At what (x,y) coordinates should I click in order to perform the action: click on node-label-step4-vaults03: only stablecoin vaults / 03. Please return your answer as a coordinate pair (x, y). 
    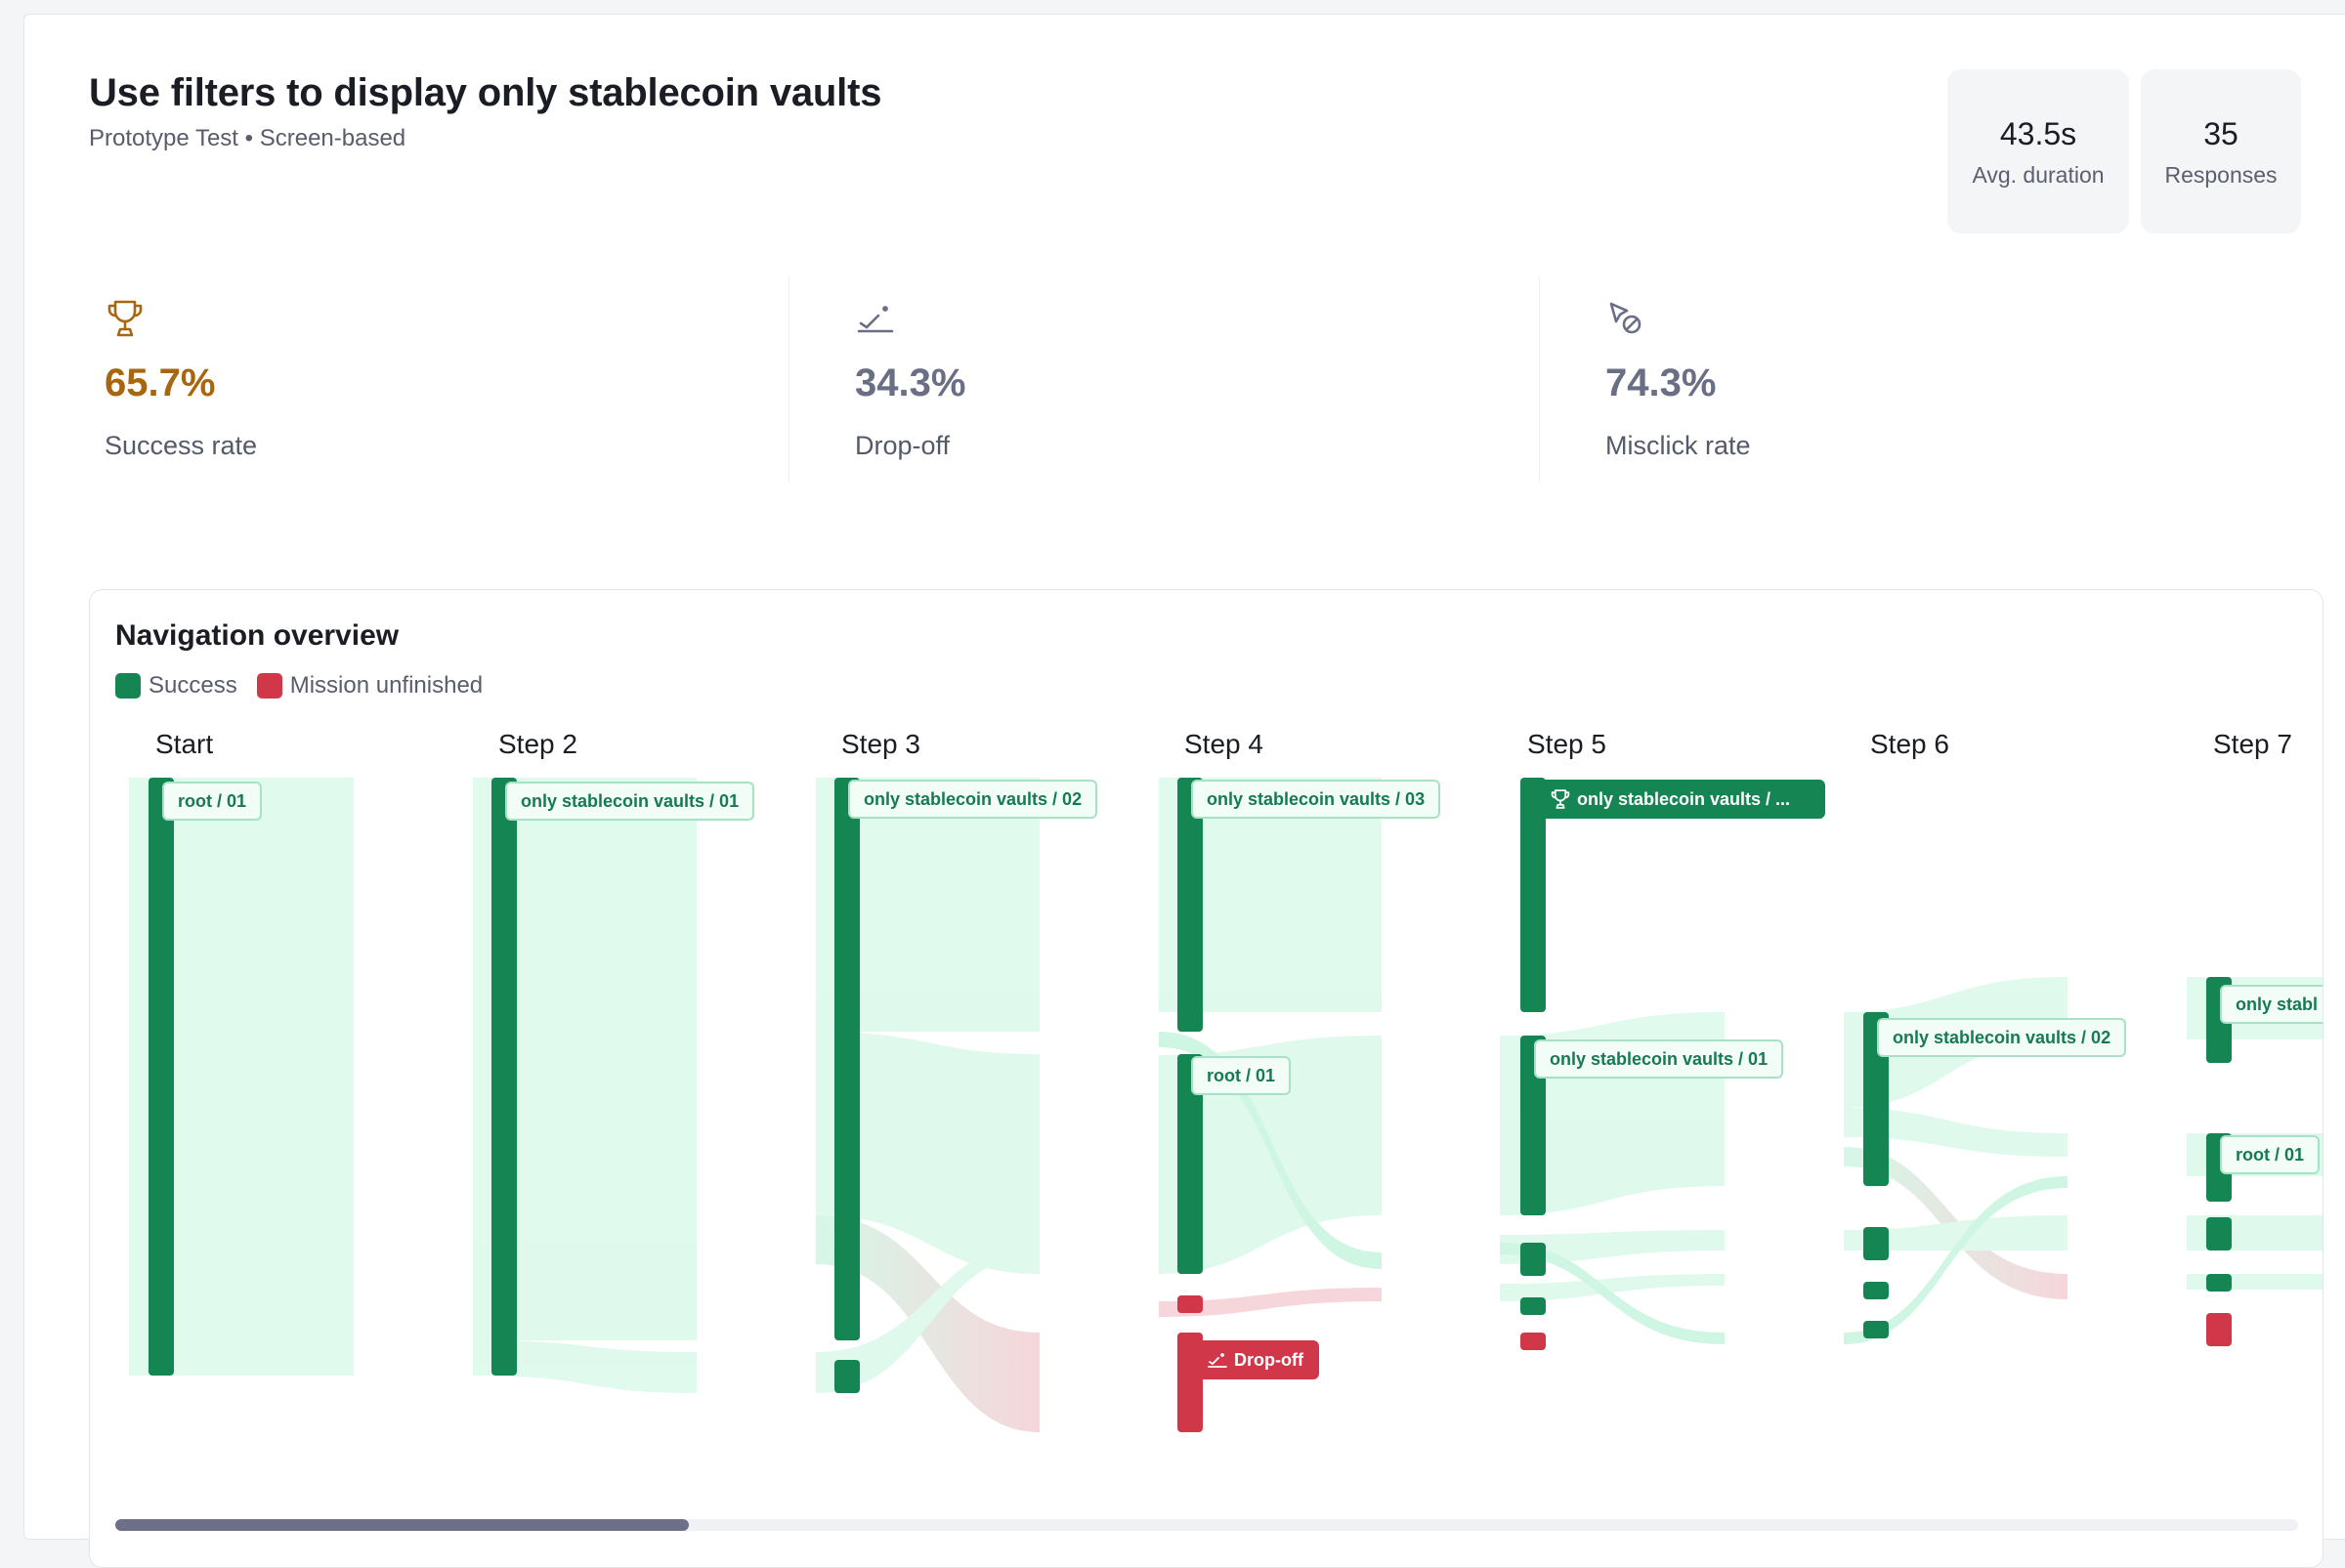
    Looking at the image, I should click on (1316, 799).